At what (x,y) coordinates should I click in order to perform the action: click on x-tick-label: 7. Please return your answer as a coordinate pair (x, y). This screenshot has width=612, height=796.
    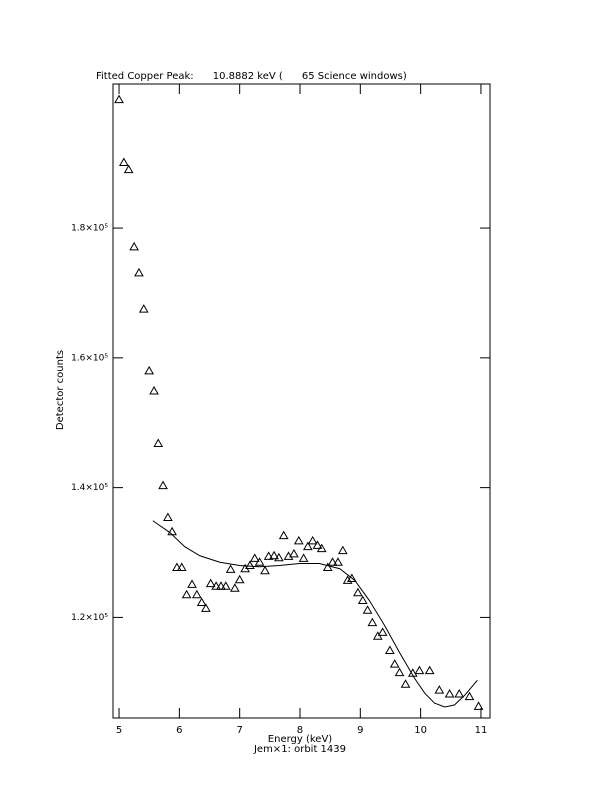
    Looking at the image, I should click on (239, 730).